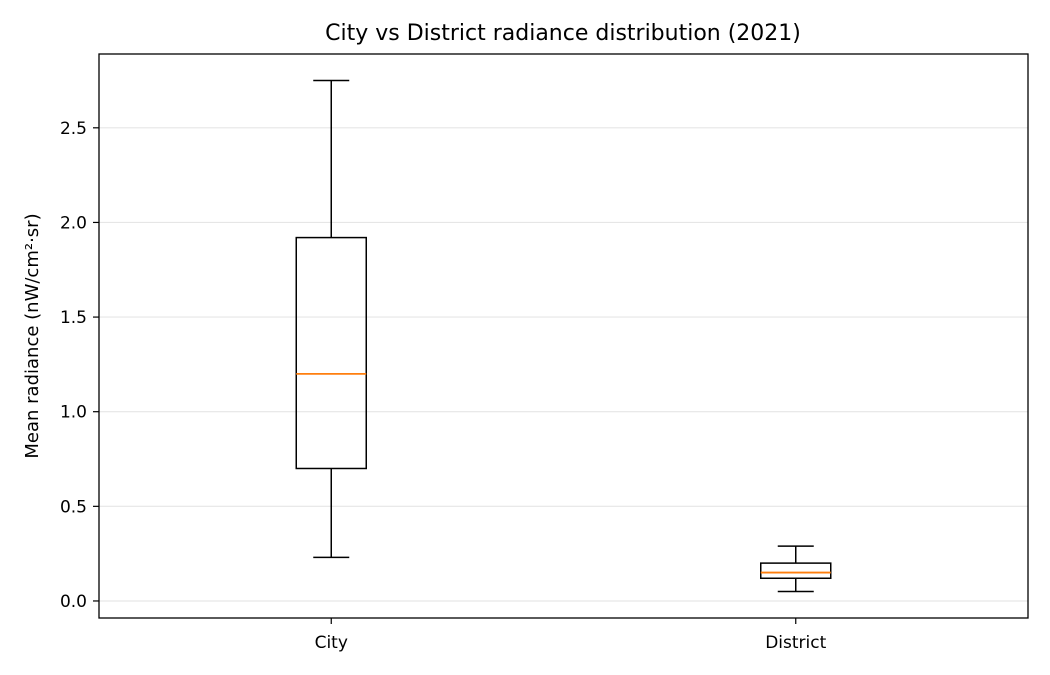 The width and height of the screenshot is (1050, 675). I want to click on y-tick-label: 0.0, so click(73, 602).